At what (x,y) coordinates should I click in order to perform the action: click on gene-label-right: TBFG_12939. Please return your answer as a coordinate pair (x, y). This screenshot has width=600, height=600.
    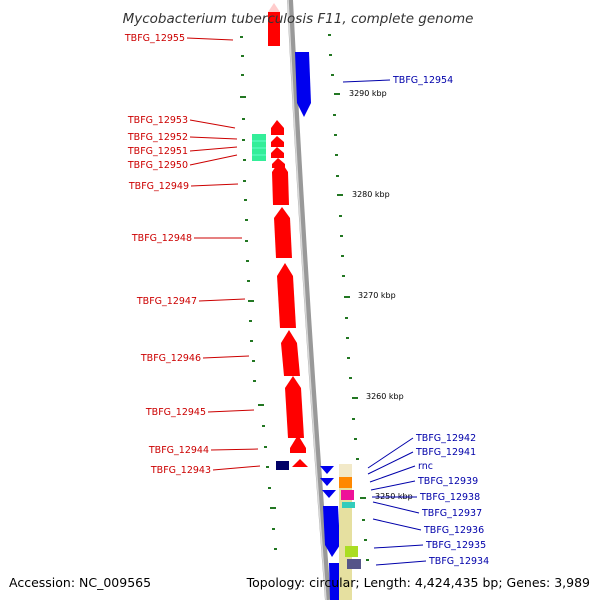
    Looking at the image, I should click on (447, 481).